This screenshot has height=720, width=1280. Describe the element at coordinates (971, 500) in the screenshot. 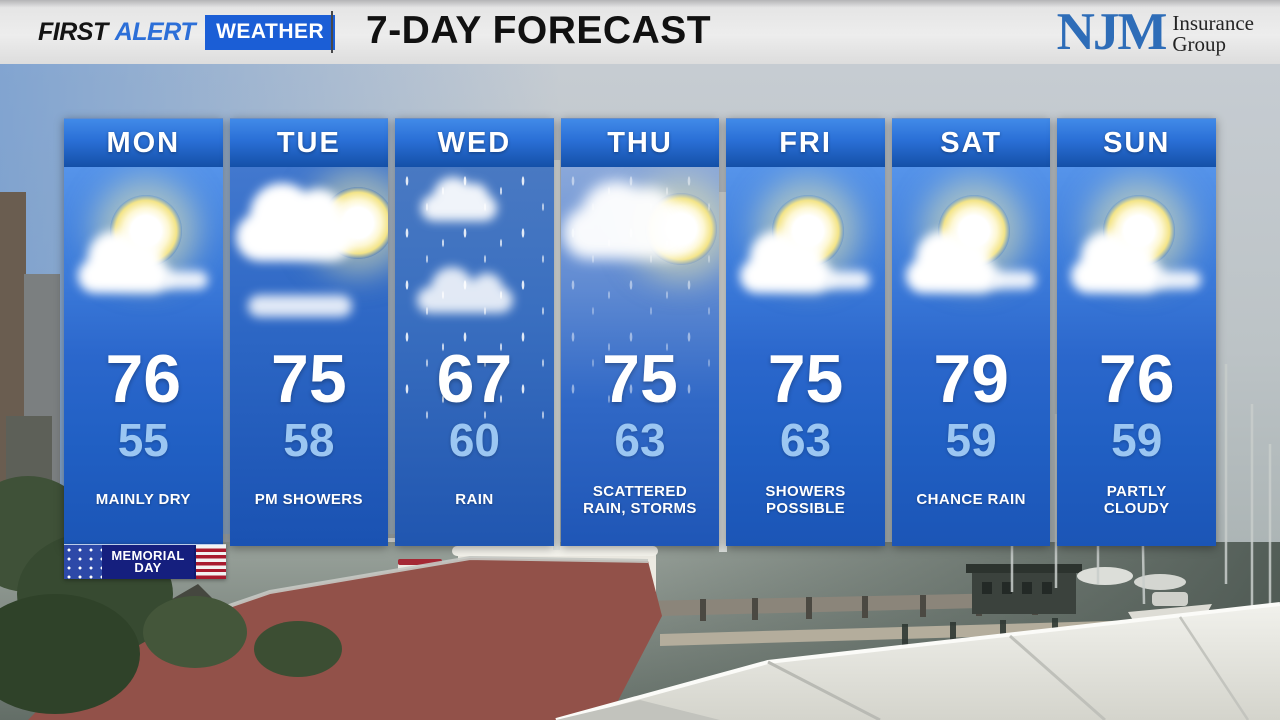

I see `condition-label: CHANCE RAIN` at that location.